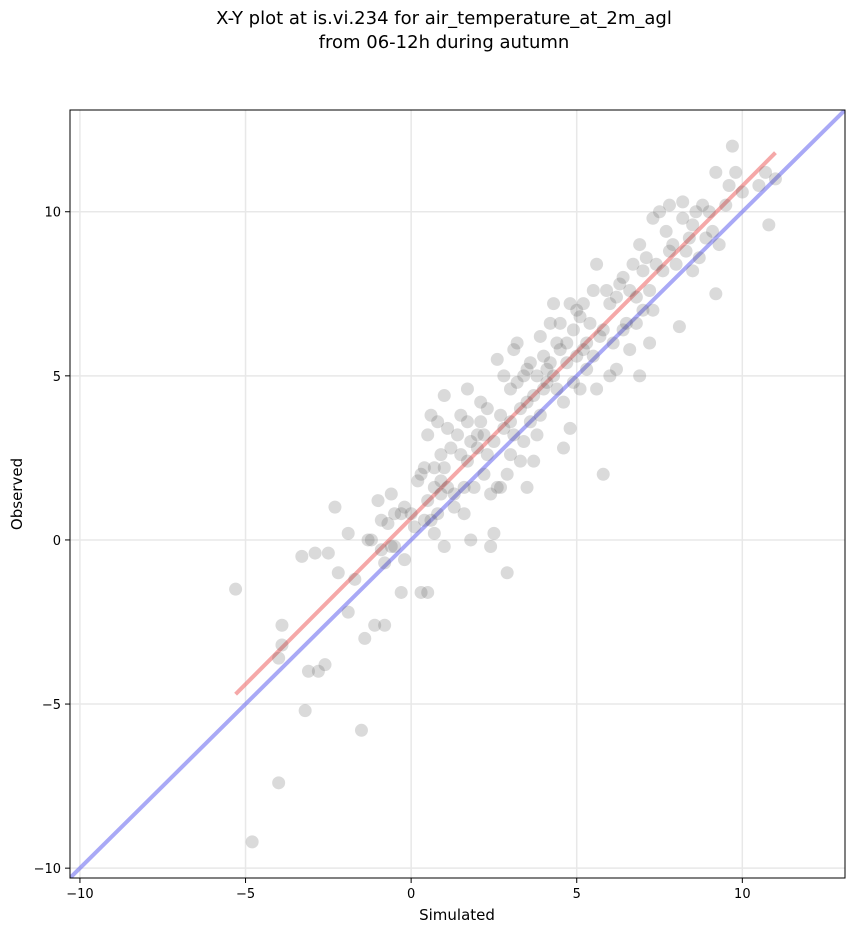 This screenshot has width=854, height=934. What do you see at coordinates (51, 705) in the screenshot?
I see `y-tick-label: −5` at bounding box center [51, 705].